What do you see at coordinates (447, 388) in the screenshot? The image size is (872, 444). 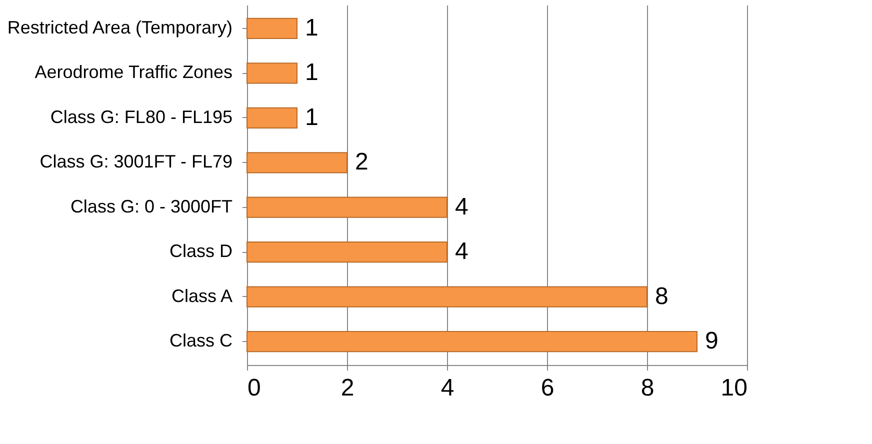 I see `x-tick-label: 4` at bounding box center [447, 388].